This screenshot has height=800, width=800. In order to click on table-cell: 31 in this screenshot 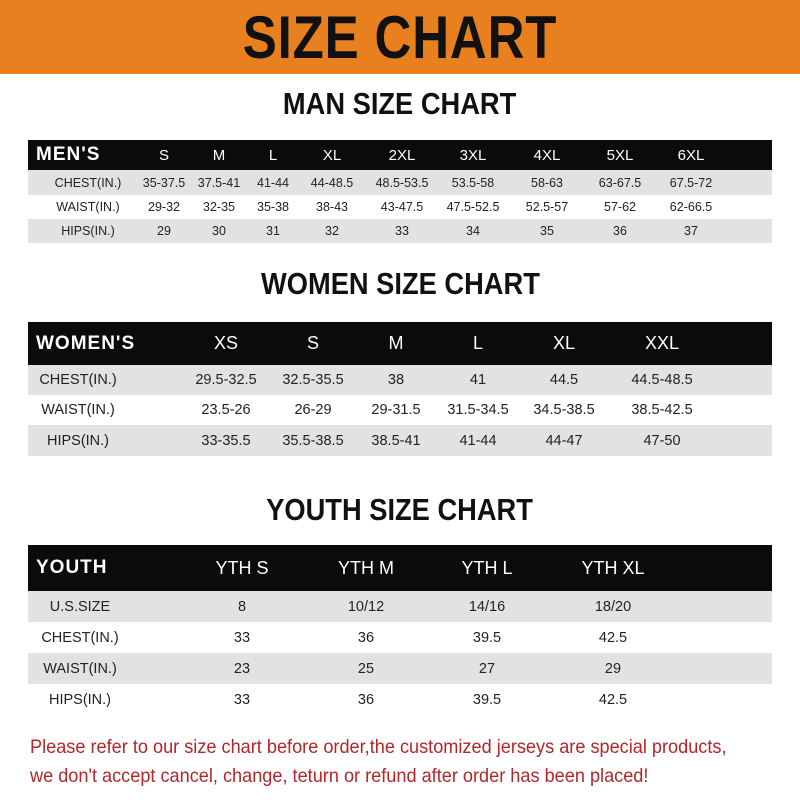, I will do `click(273, 231)`.